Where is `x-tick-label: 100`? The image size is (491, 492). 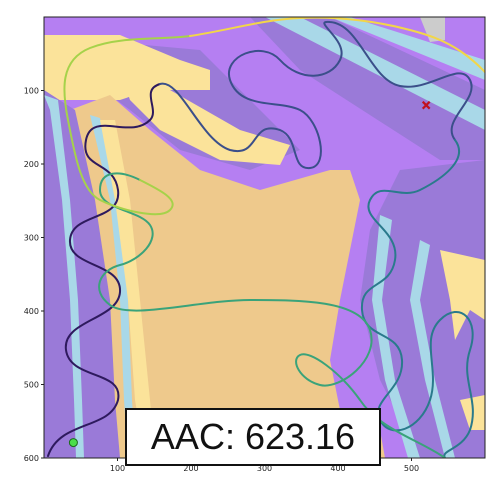 x-tick-label: 100 is located at coordinates (117, 468).